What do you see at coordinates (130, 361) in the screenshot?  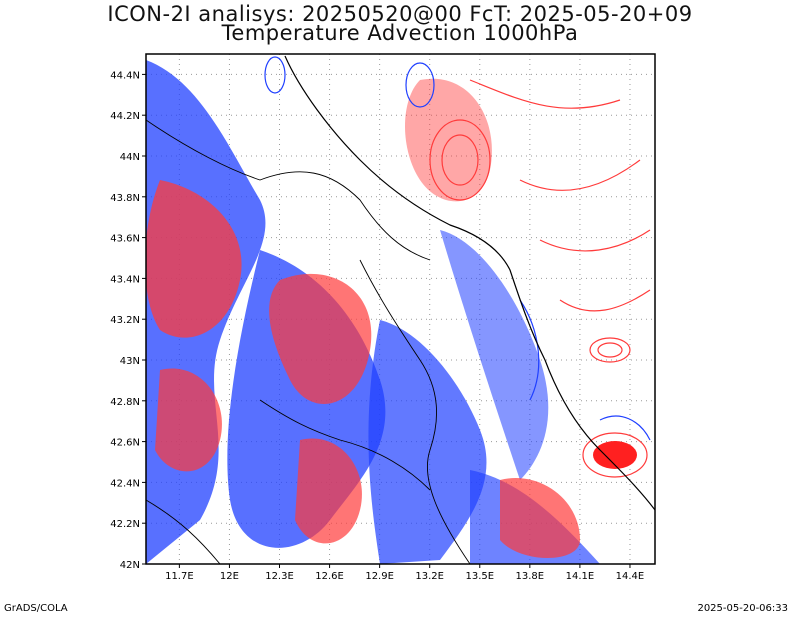 I see `lat-tick-label: 43N` at bounding box center [130, 361].